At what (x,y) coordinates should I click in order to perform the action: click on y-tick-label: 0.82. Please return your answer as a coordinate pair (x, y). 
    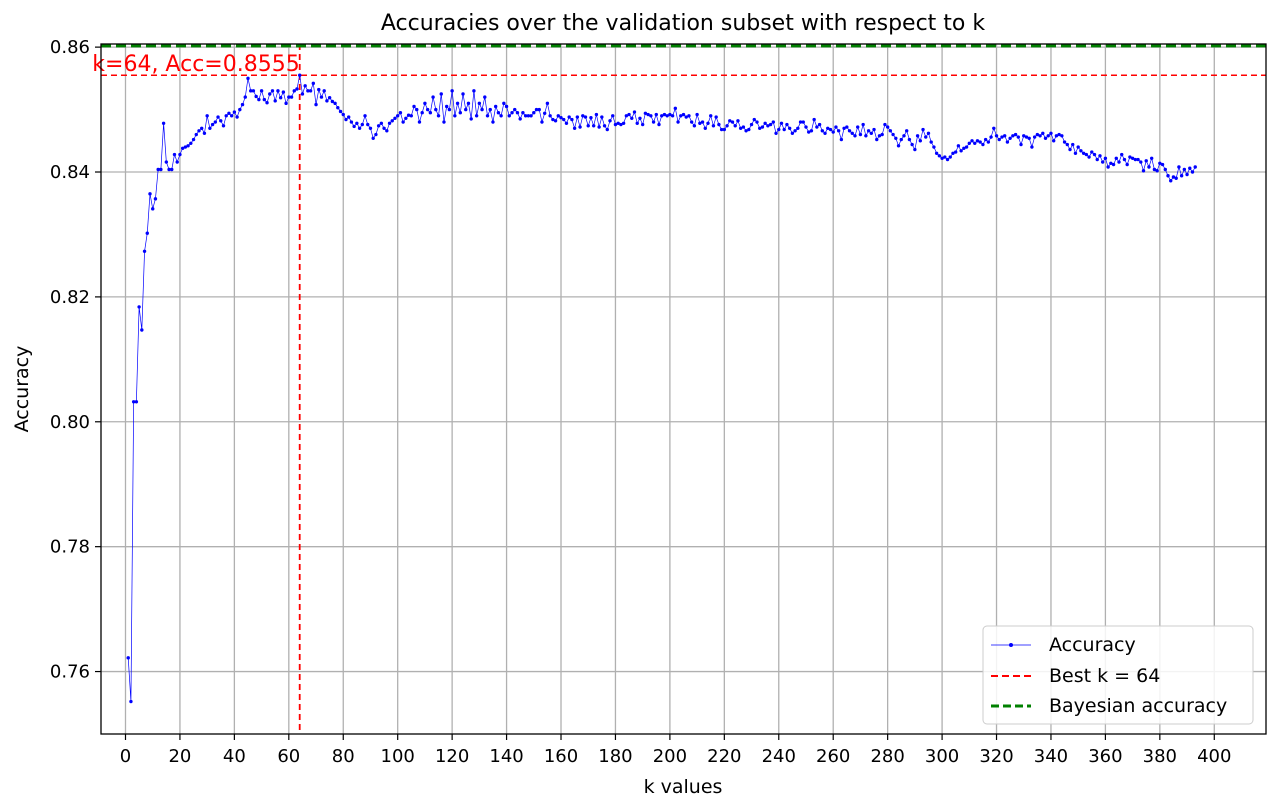
    Looking at the image, I should click on (70, 297).